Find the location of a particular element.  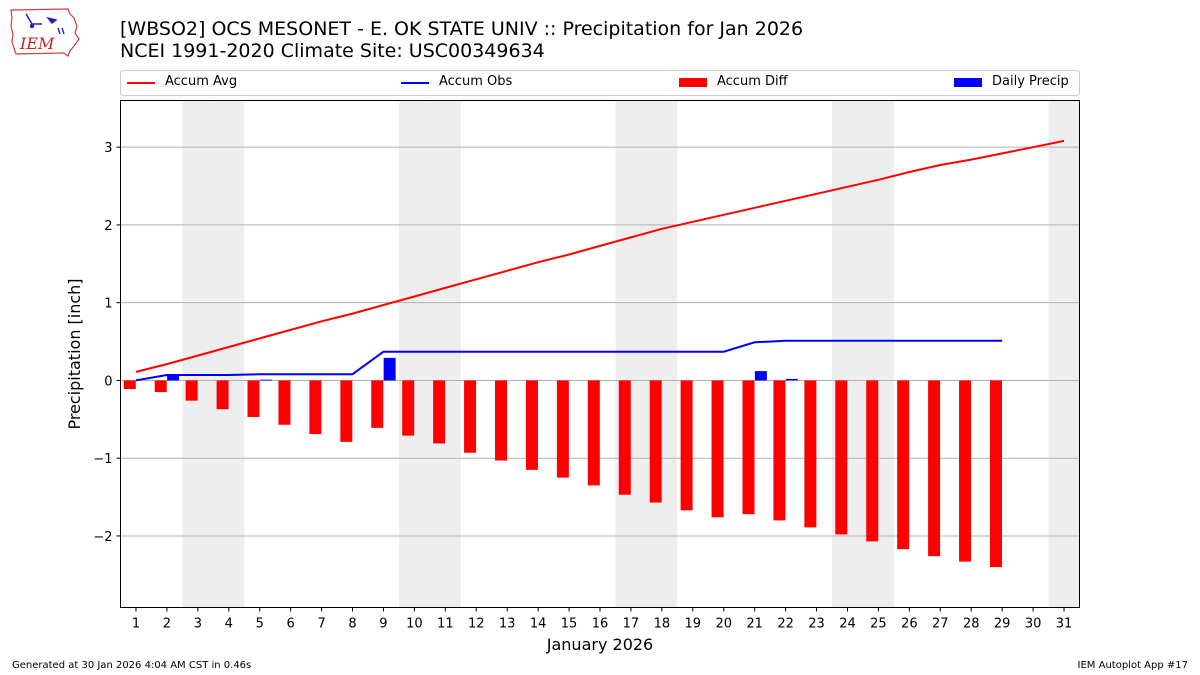

x-tick-label: 16 is located at coordinates (600, 624).